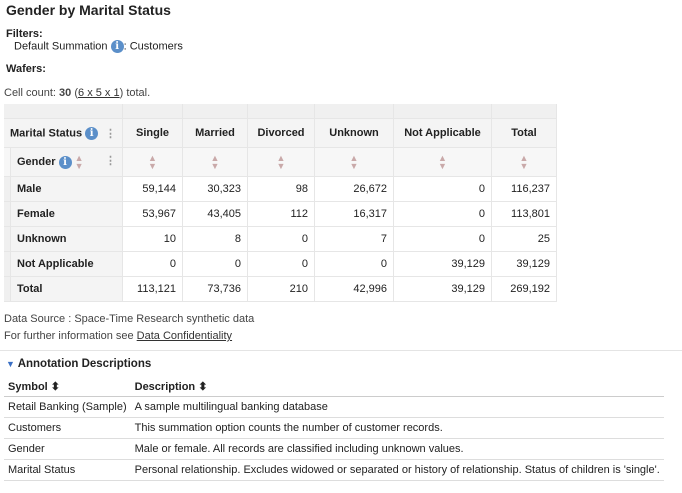 The width and height of the screenshot is (682, 493). What do you see at coordinates (354, 214) in the screenshot?
I see `cell-value: 16,317` at bounding box center [354, 214].